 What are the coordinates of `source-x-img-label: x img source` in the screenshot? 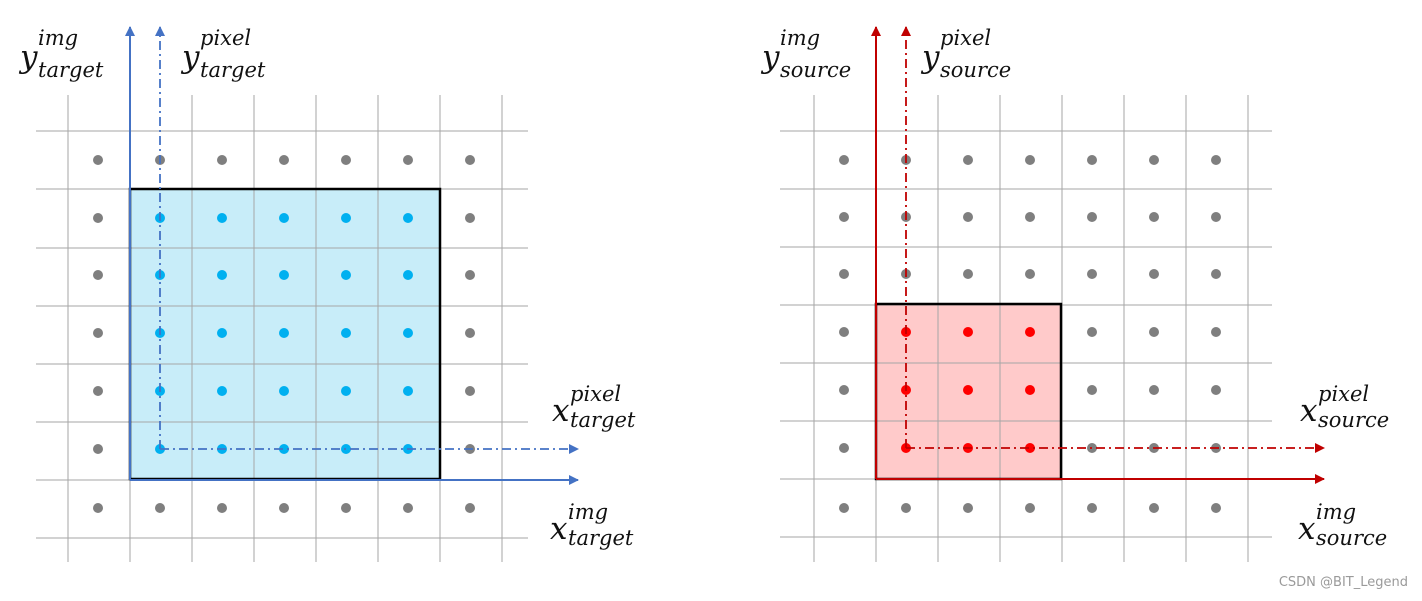 It's located at (1343, 525).